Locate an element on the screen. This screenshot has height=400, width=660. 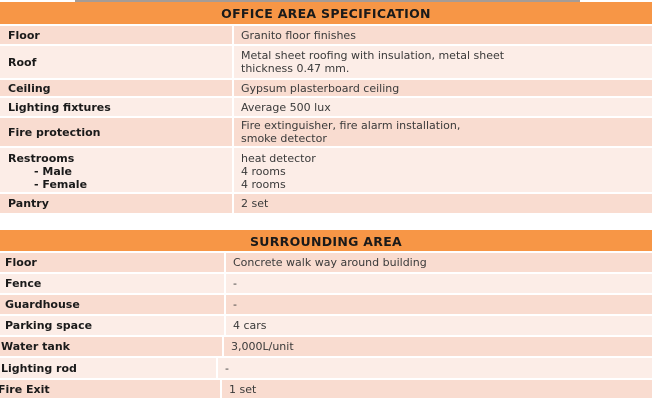
table-row: Floor Granito floor finishes is located at coordinates (326, 34).